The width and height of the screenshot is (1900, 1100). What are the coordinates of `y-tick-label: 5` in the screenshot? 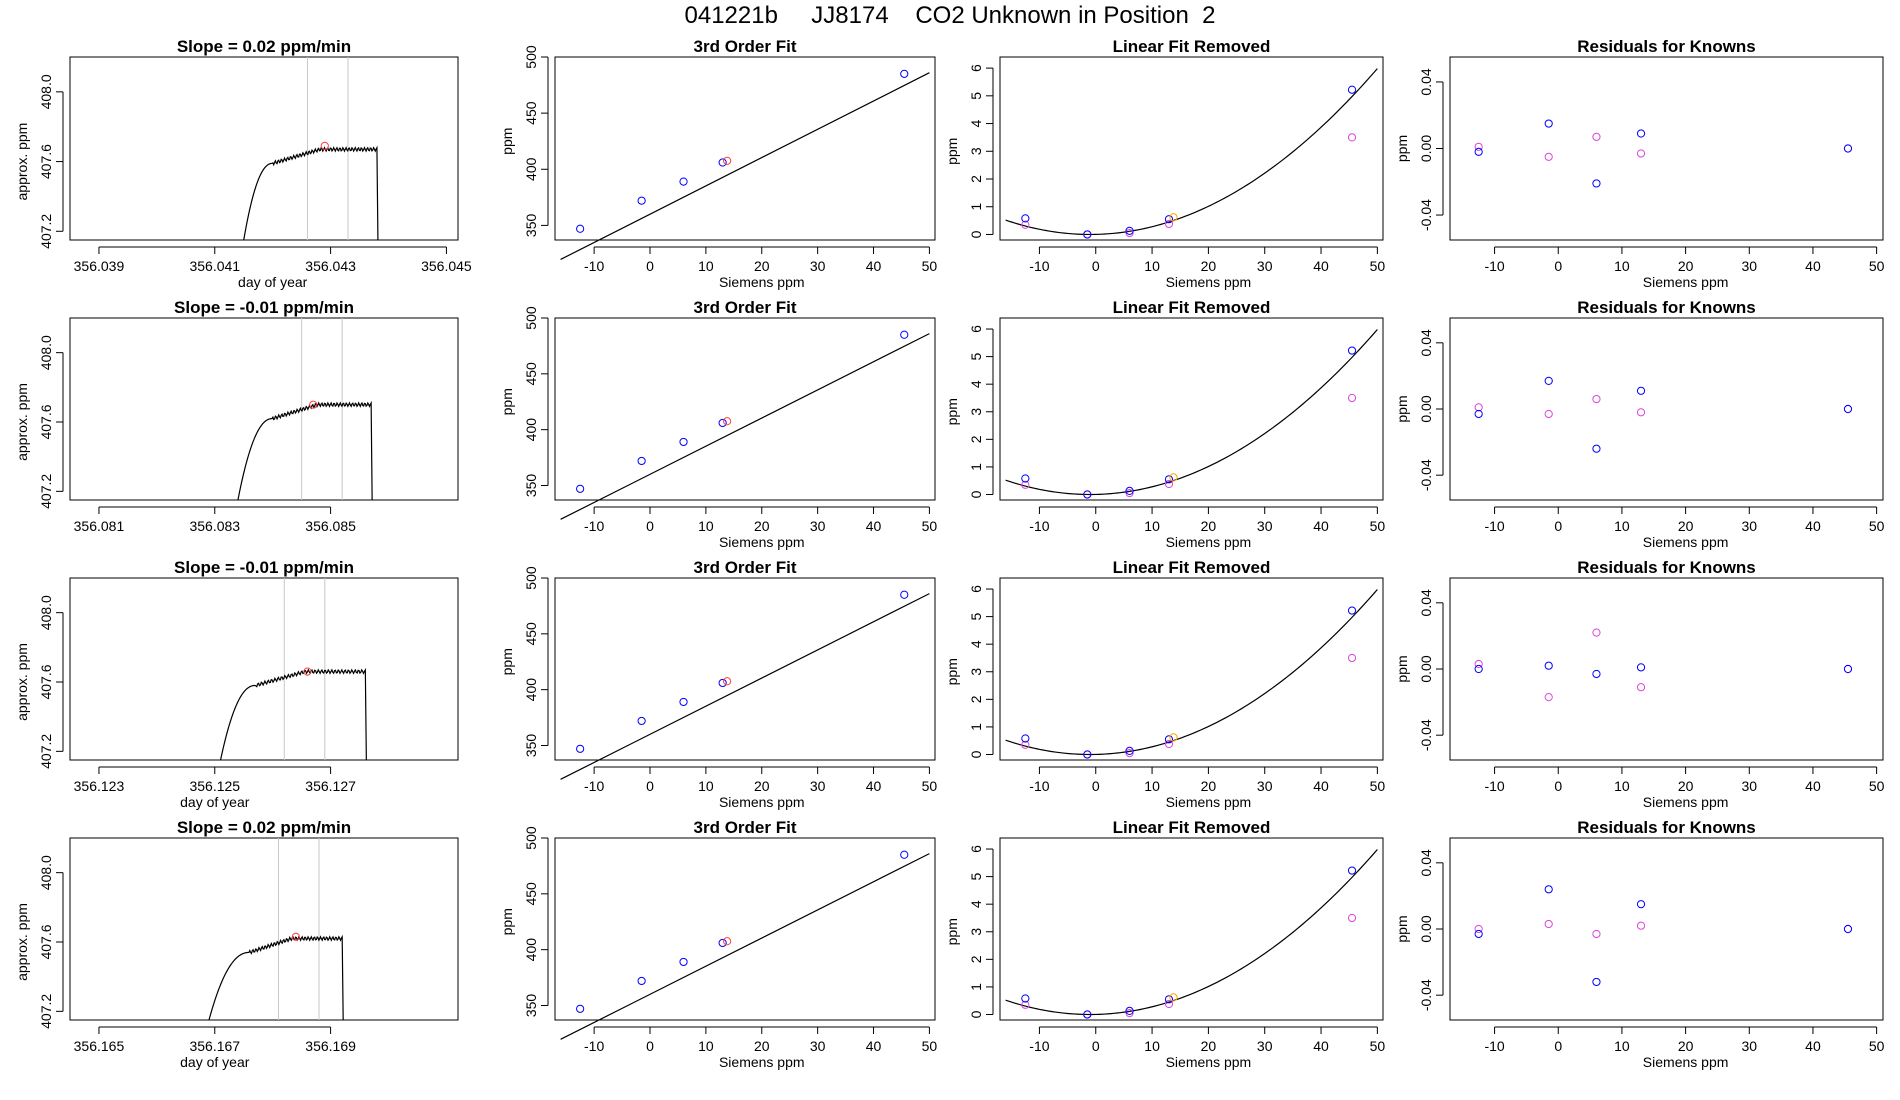 It's located at (976, 357).